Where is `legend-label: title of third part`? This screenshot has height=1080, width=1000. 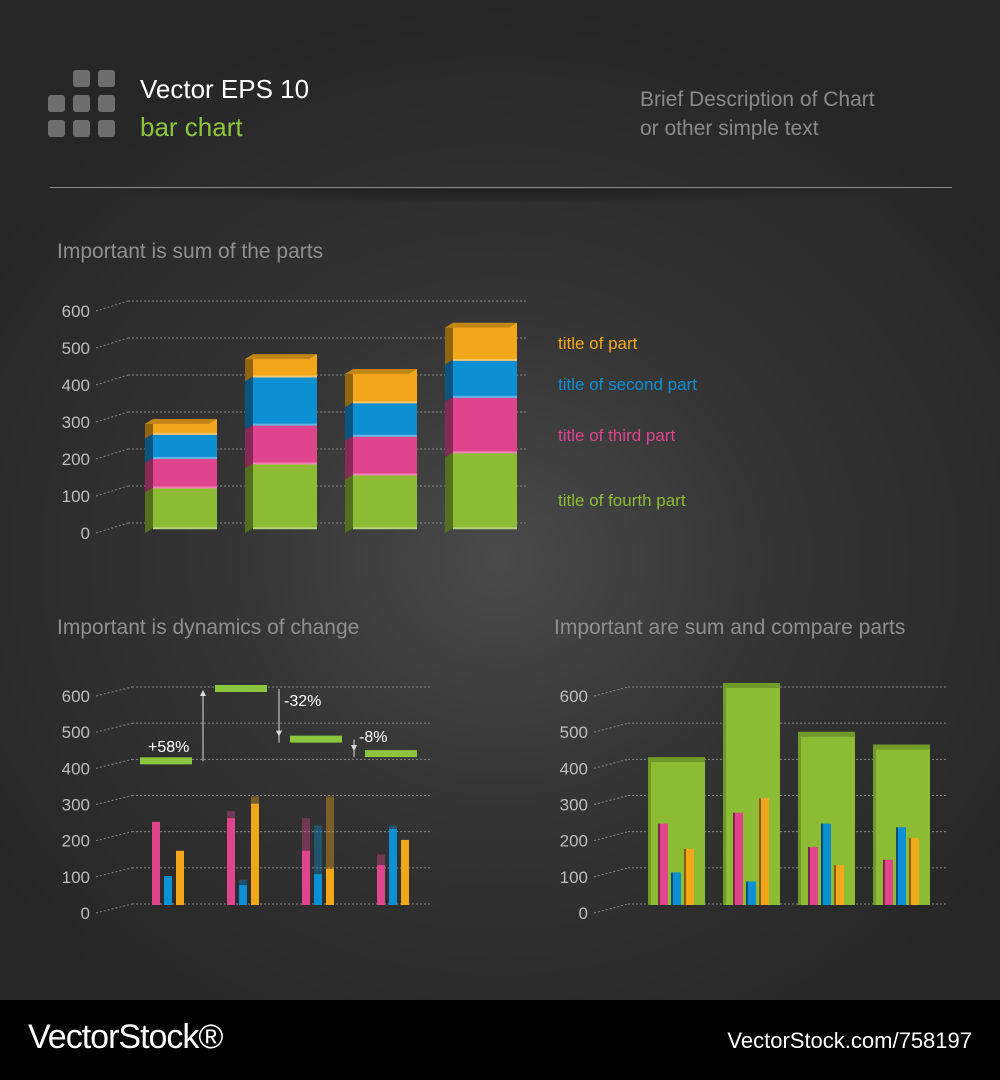
legend-label: title of third part is located at coordinates (616, 435).